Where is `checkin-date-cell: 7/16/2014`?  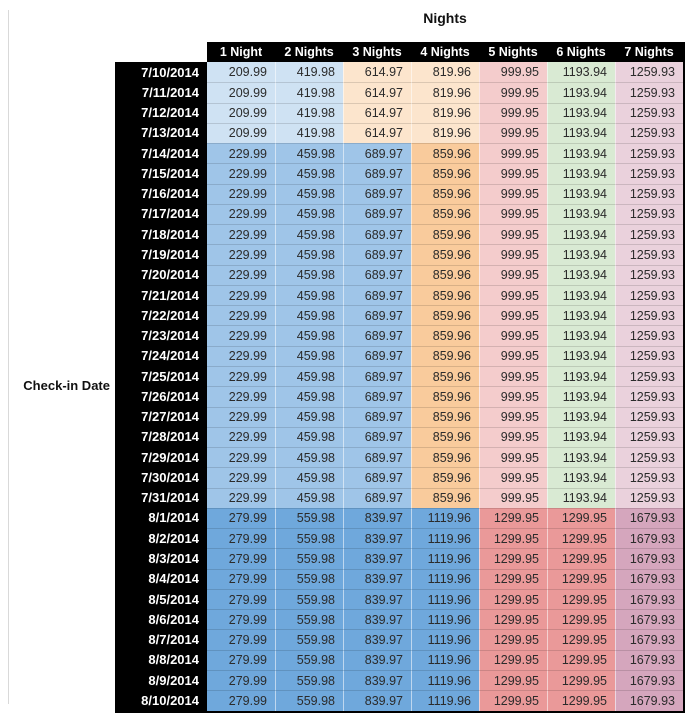 checkin-date-cell: 7/16/2014 is located at coordinates (161, 193).